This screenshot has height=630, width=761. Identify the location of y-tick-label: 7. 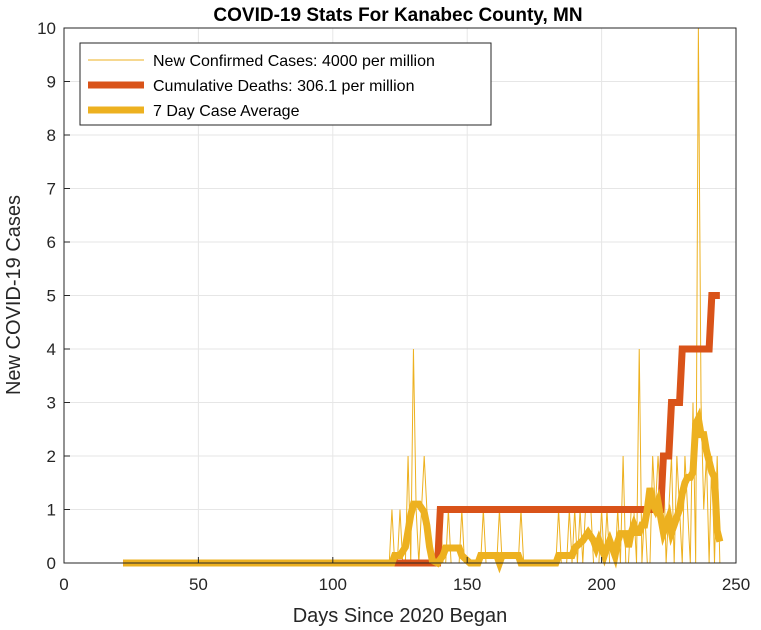
(51, 189).